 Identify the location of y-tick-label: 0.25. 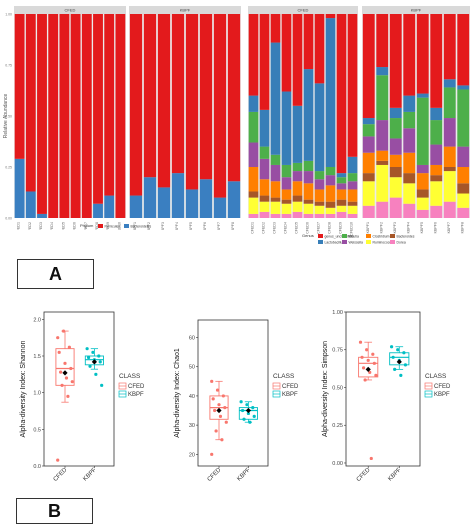
(8, 168).